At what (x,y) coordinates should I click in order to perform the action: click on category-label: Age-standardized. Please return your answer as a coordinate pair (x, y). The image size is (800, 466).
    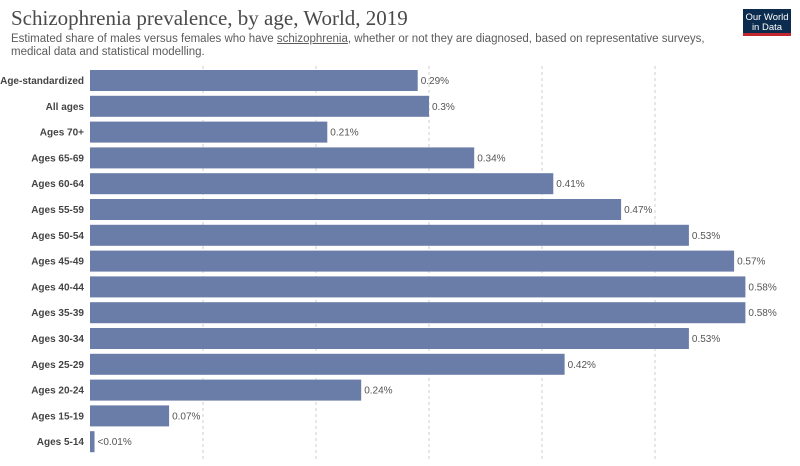
    Looking at the image, I should click on (42, 81).